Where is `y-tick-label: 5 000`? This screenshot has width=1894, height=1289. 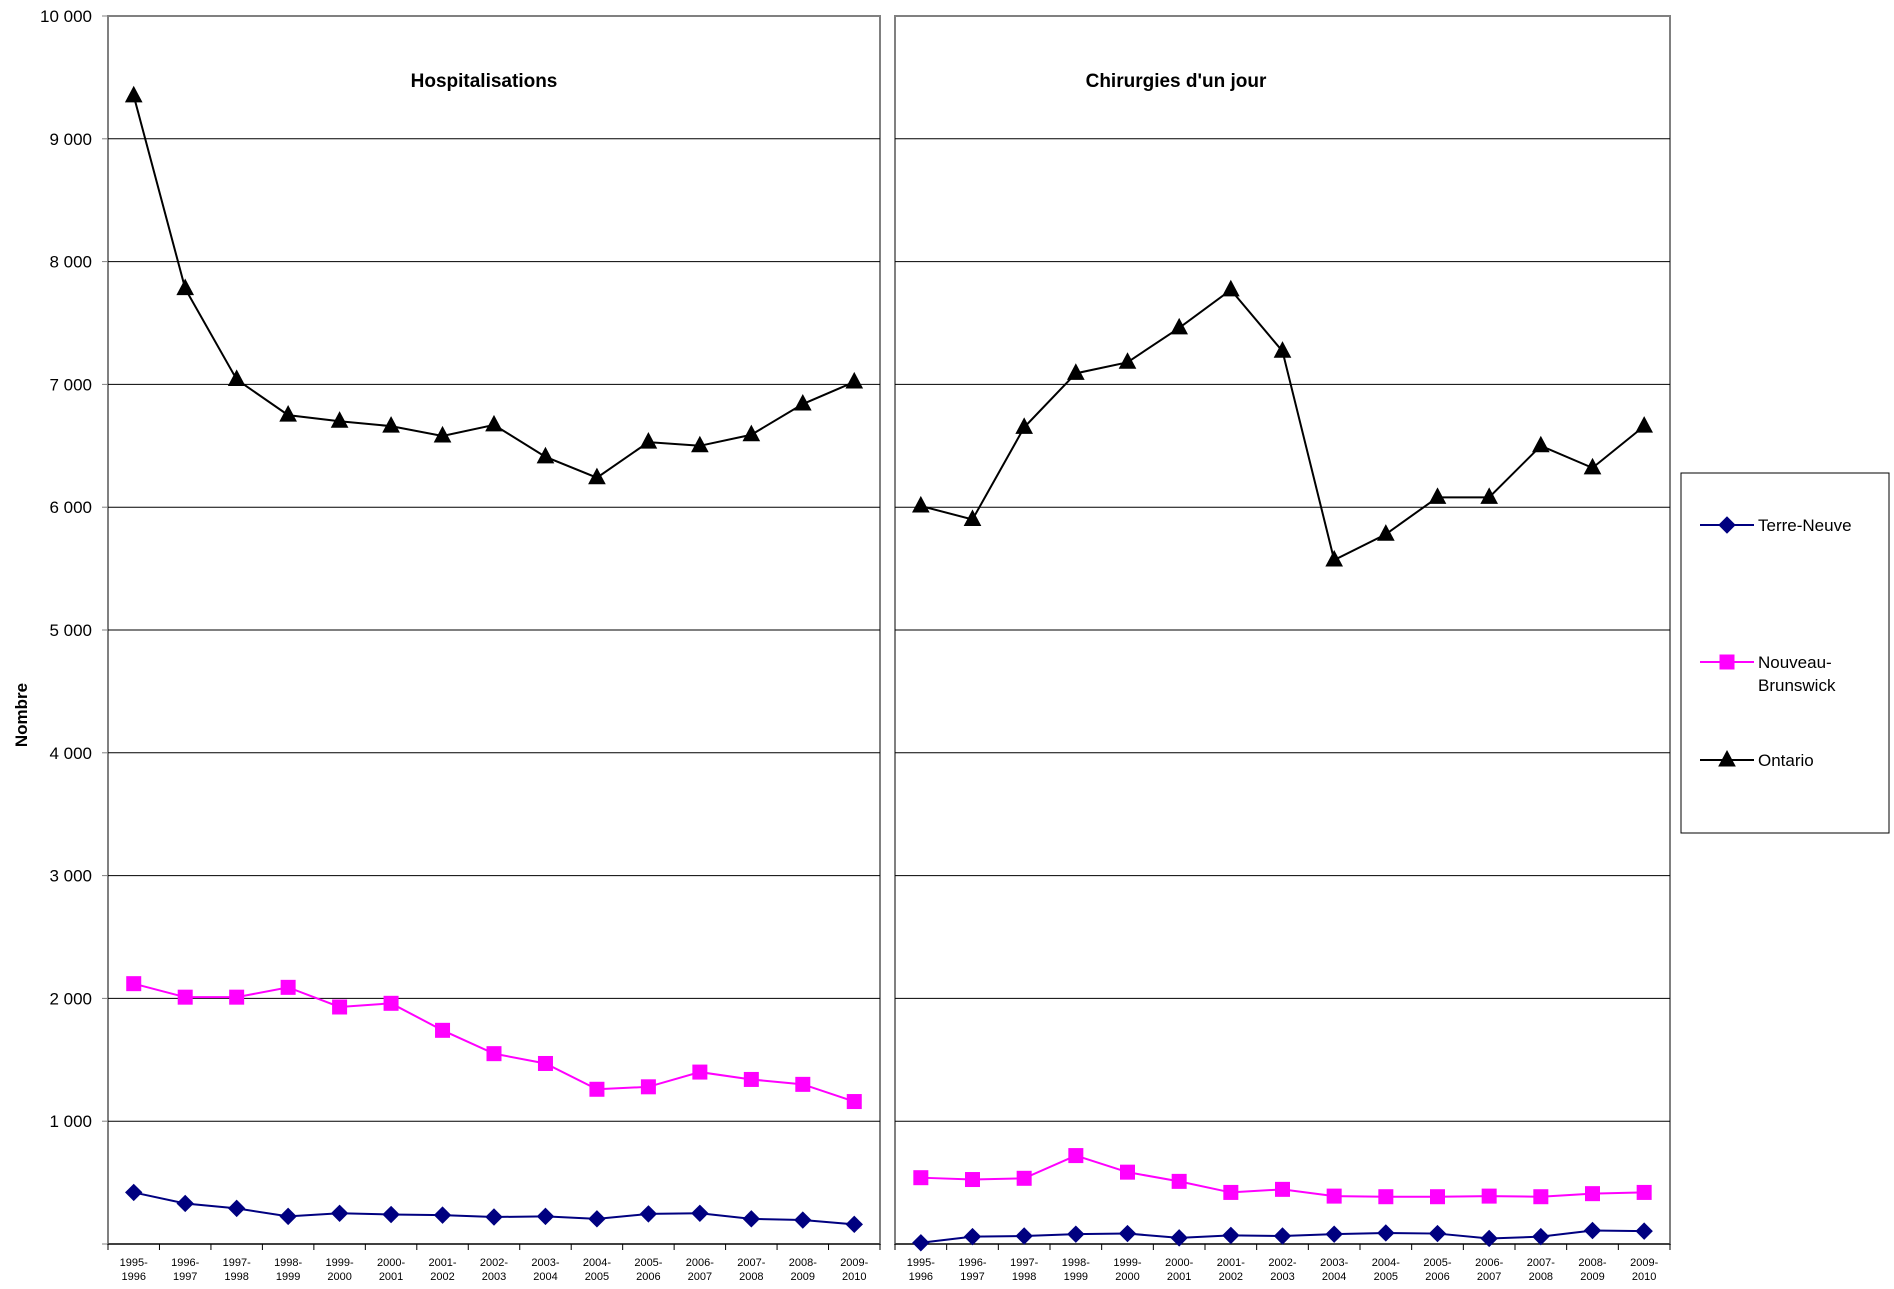
y-tick-label: 5 000 is located at coordinates (70, 630).